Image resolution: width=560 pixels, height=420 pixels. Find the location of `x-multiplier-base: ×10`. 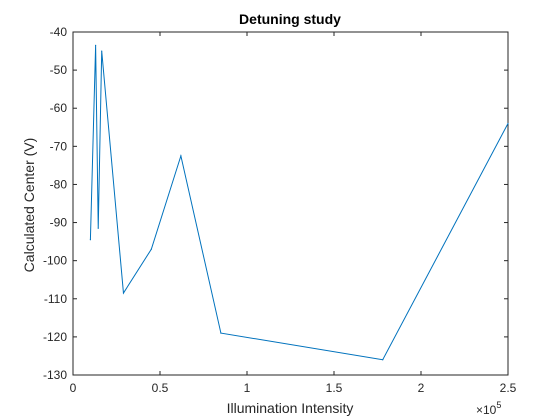

x-multiplier-base: ×10 is located at coordinates (486, 410).